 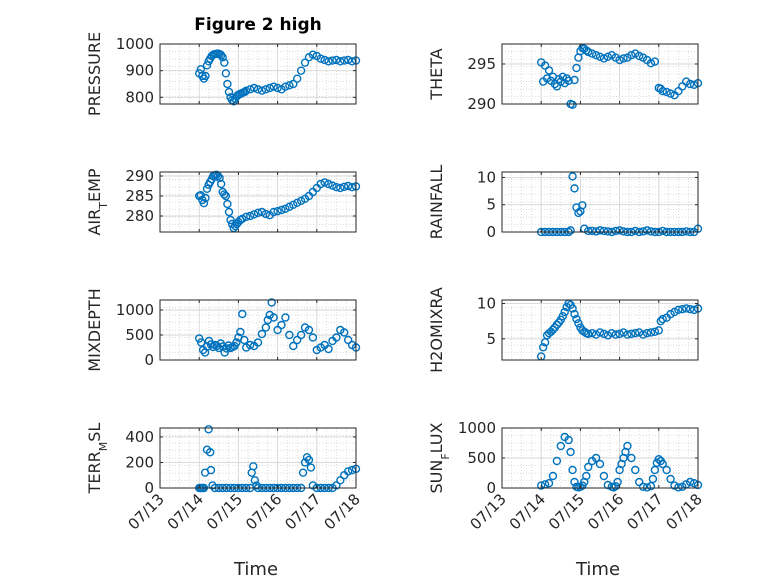 I want to click on y-axis-label: THETA, so click(x=436, y=74).